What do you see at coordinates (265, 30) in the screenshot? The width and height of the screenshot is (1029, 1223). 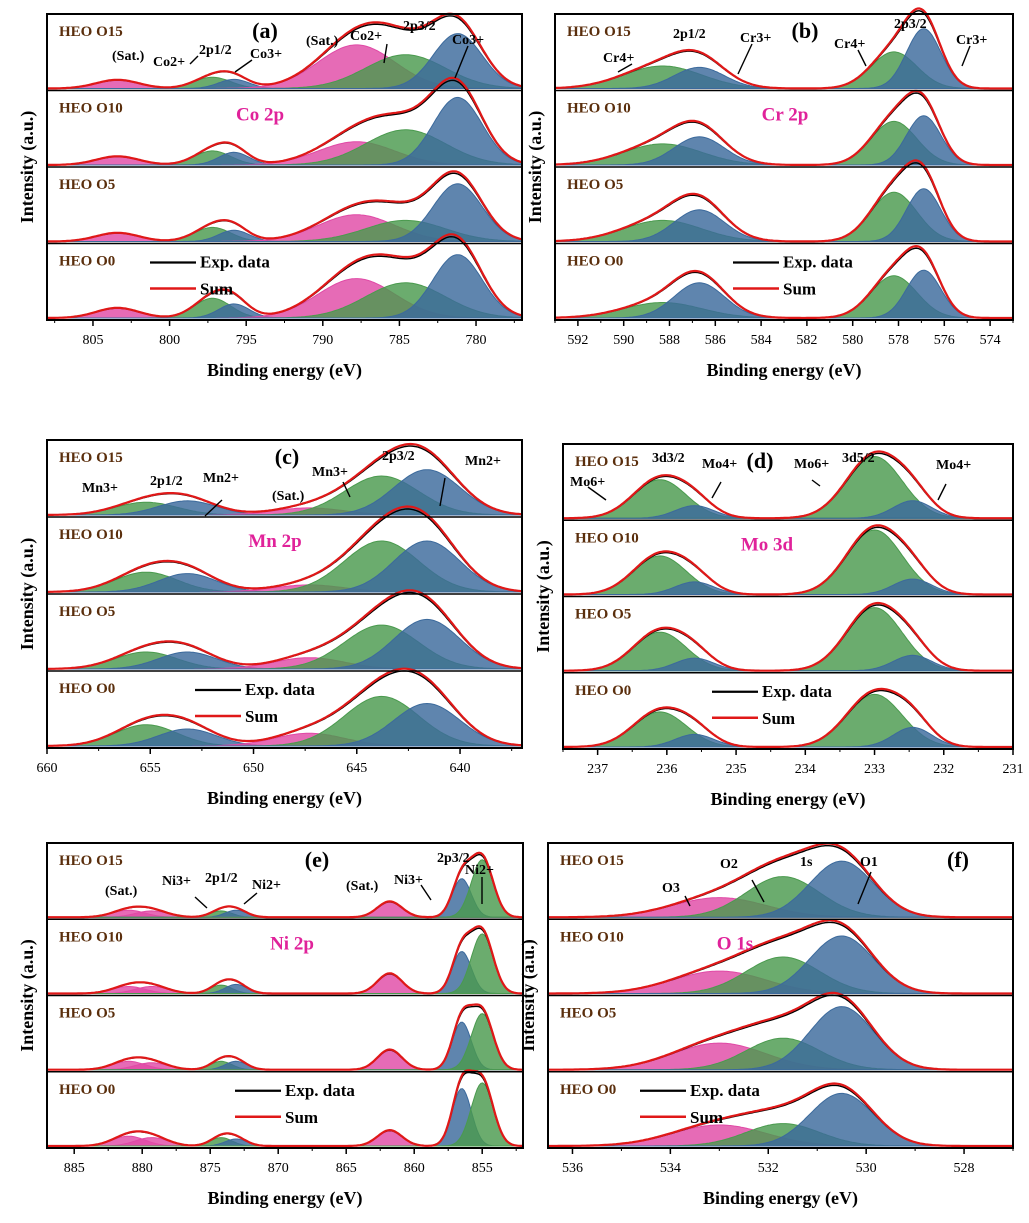 I see `panel-letter: (a)` at bounding box center [265, 30].